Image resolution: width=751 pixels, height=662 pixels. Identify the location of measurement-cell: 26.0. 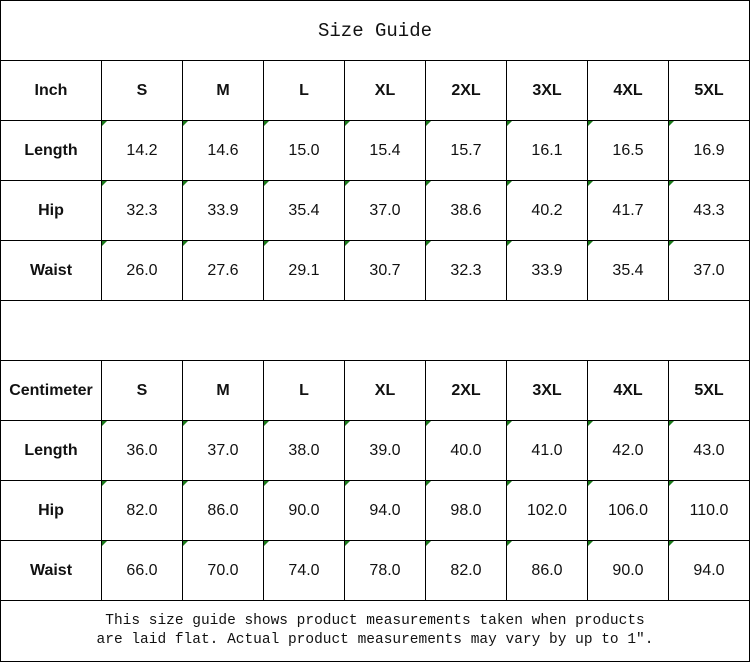
(142, 270).